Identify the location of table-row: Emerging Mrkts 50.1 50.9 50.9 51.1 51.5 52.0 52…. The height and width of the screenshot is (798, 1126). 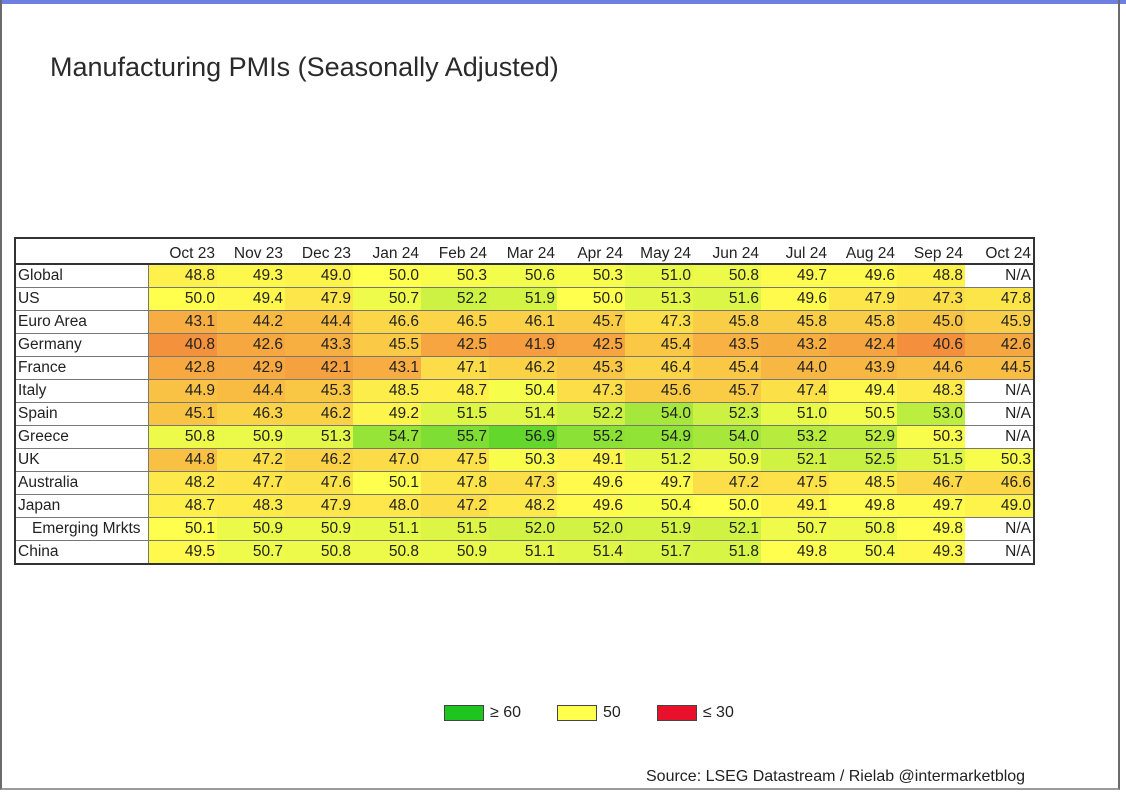
(524, 529).